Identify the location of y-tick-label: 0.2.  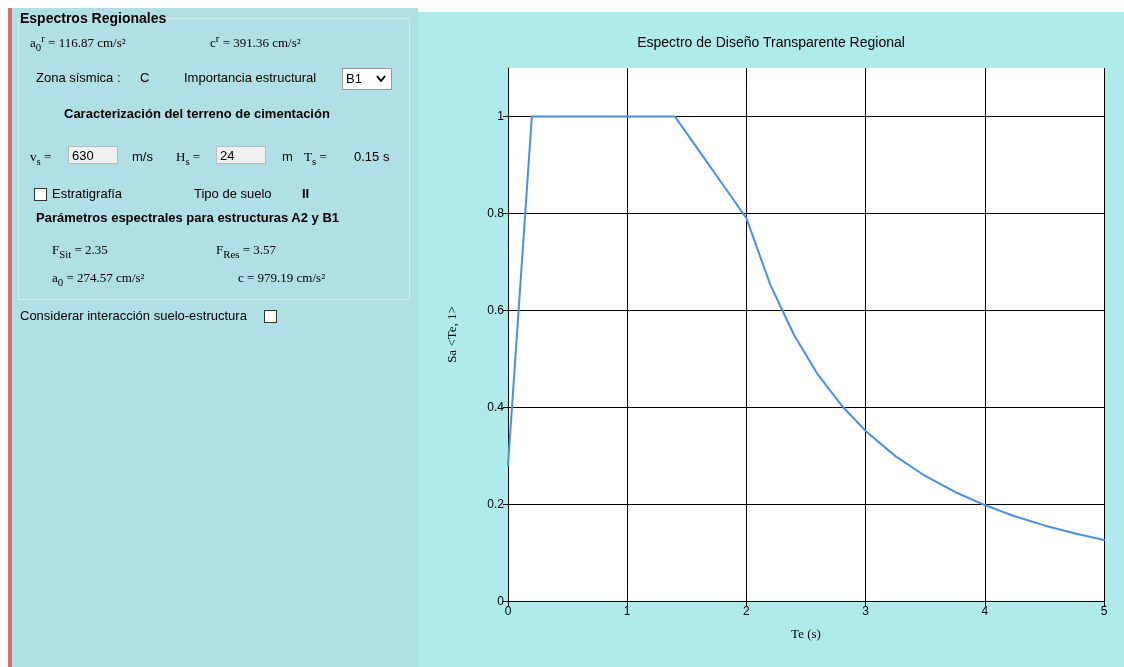
(496, 504).